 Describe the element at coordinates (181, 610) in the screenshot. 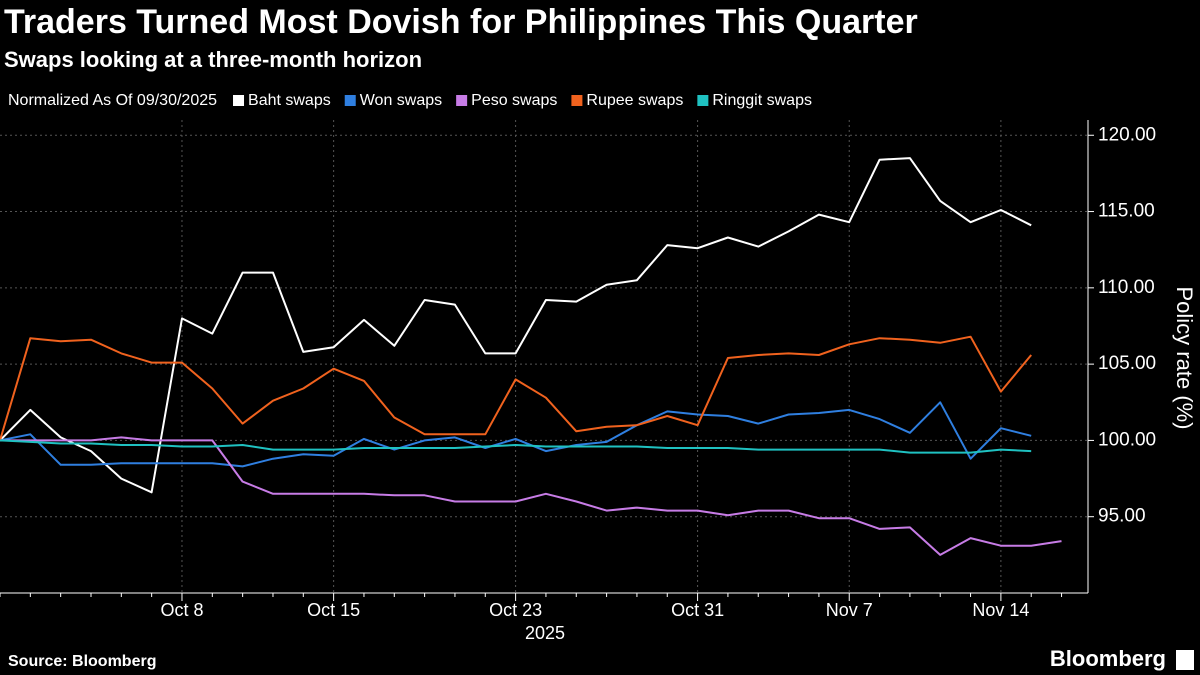

I see `x-tick-label: Oct 8` at that location.